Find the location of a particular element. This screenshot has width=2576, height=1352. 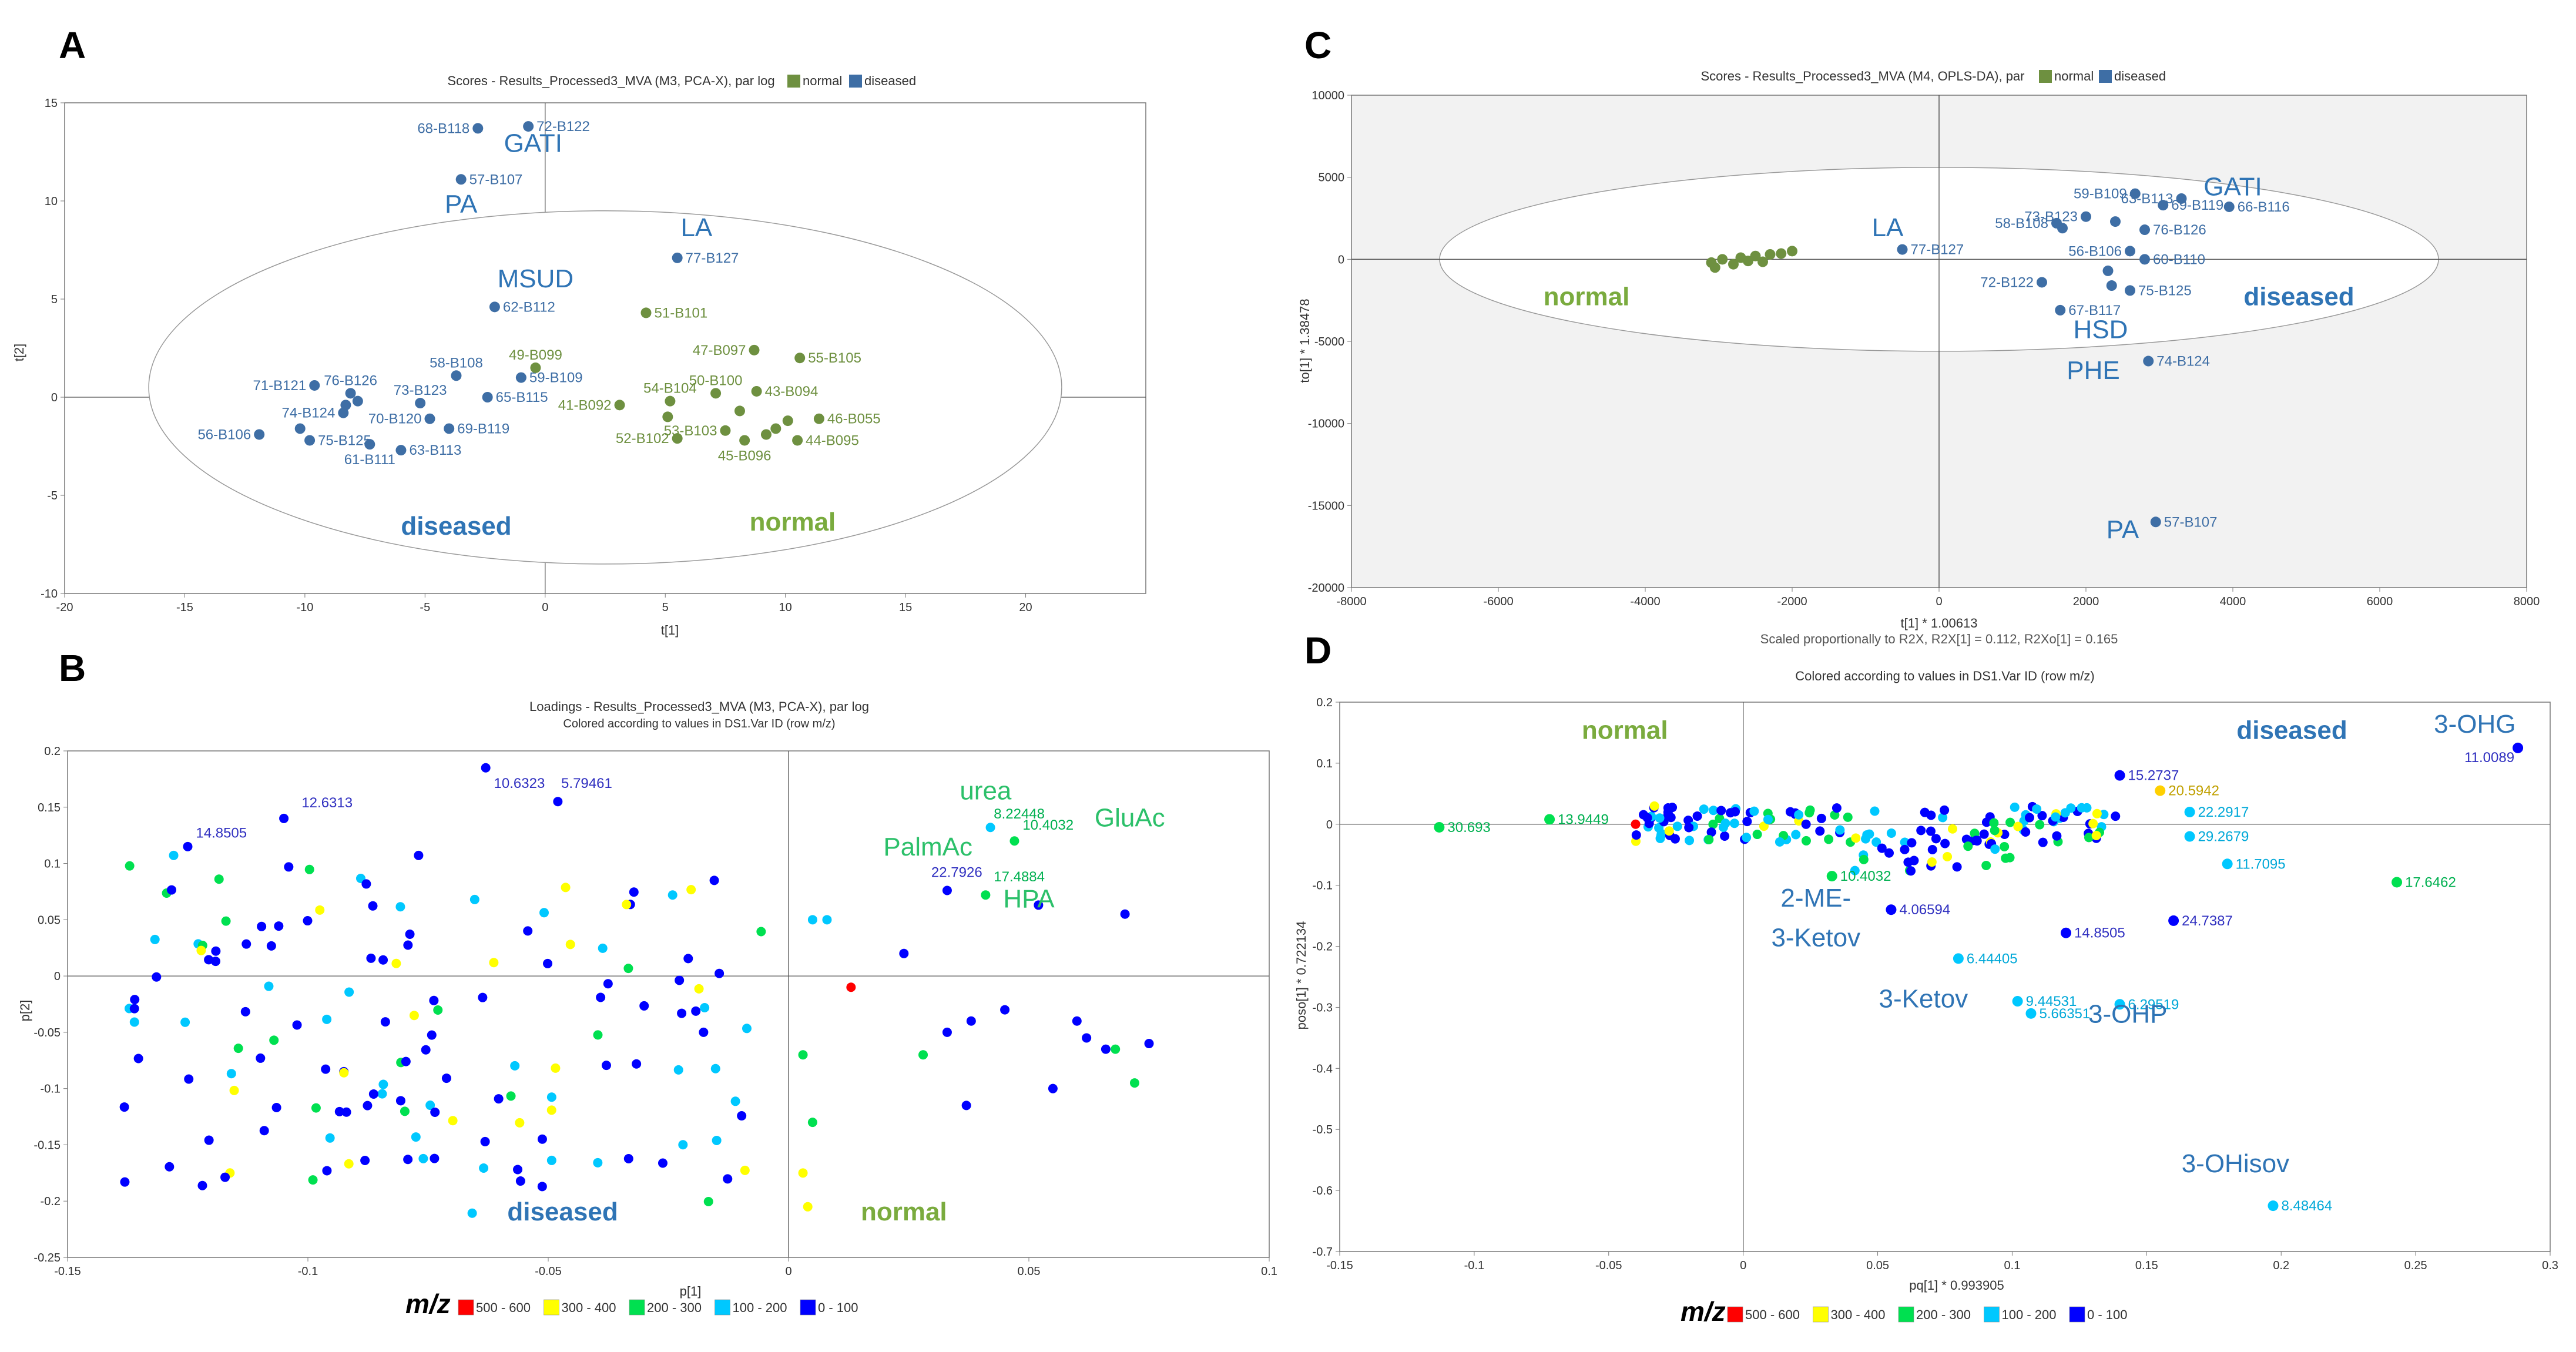

point-label: 50-B100 is located at coordinates (716, 380).